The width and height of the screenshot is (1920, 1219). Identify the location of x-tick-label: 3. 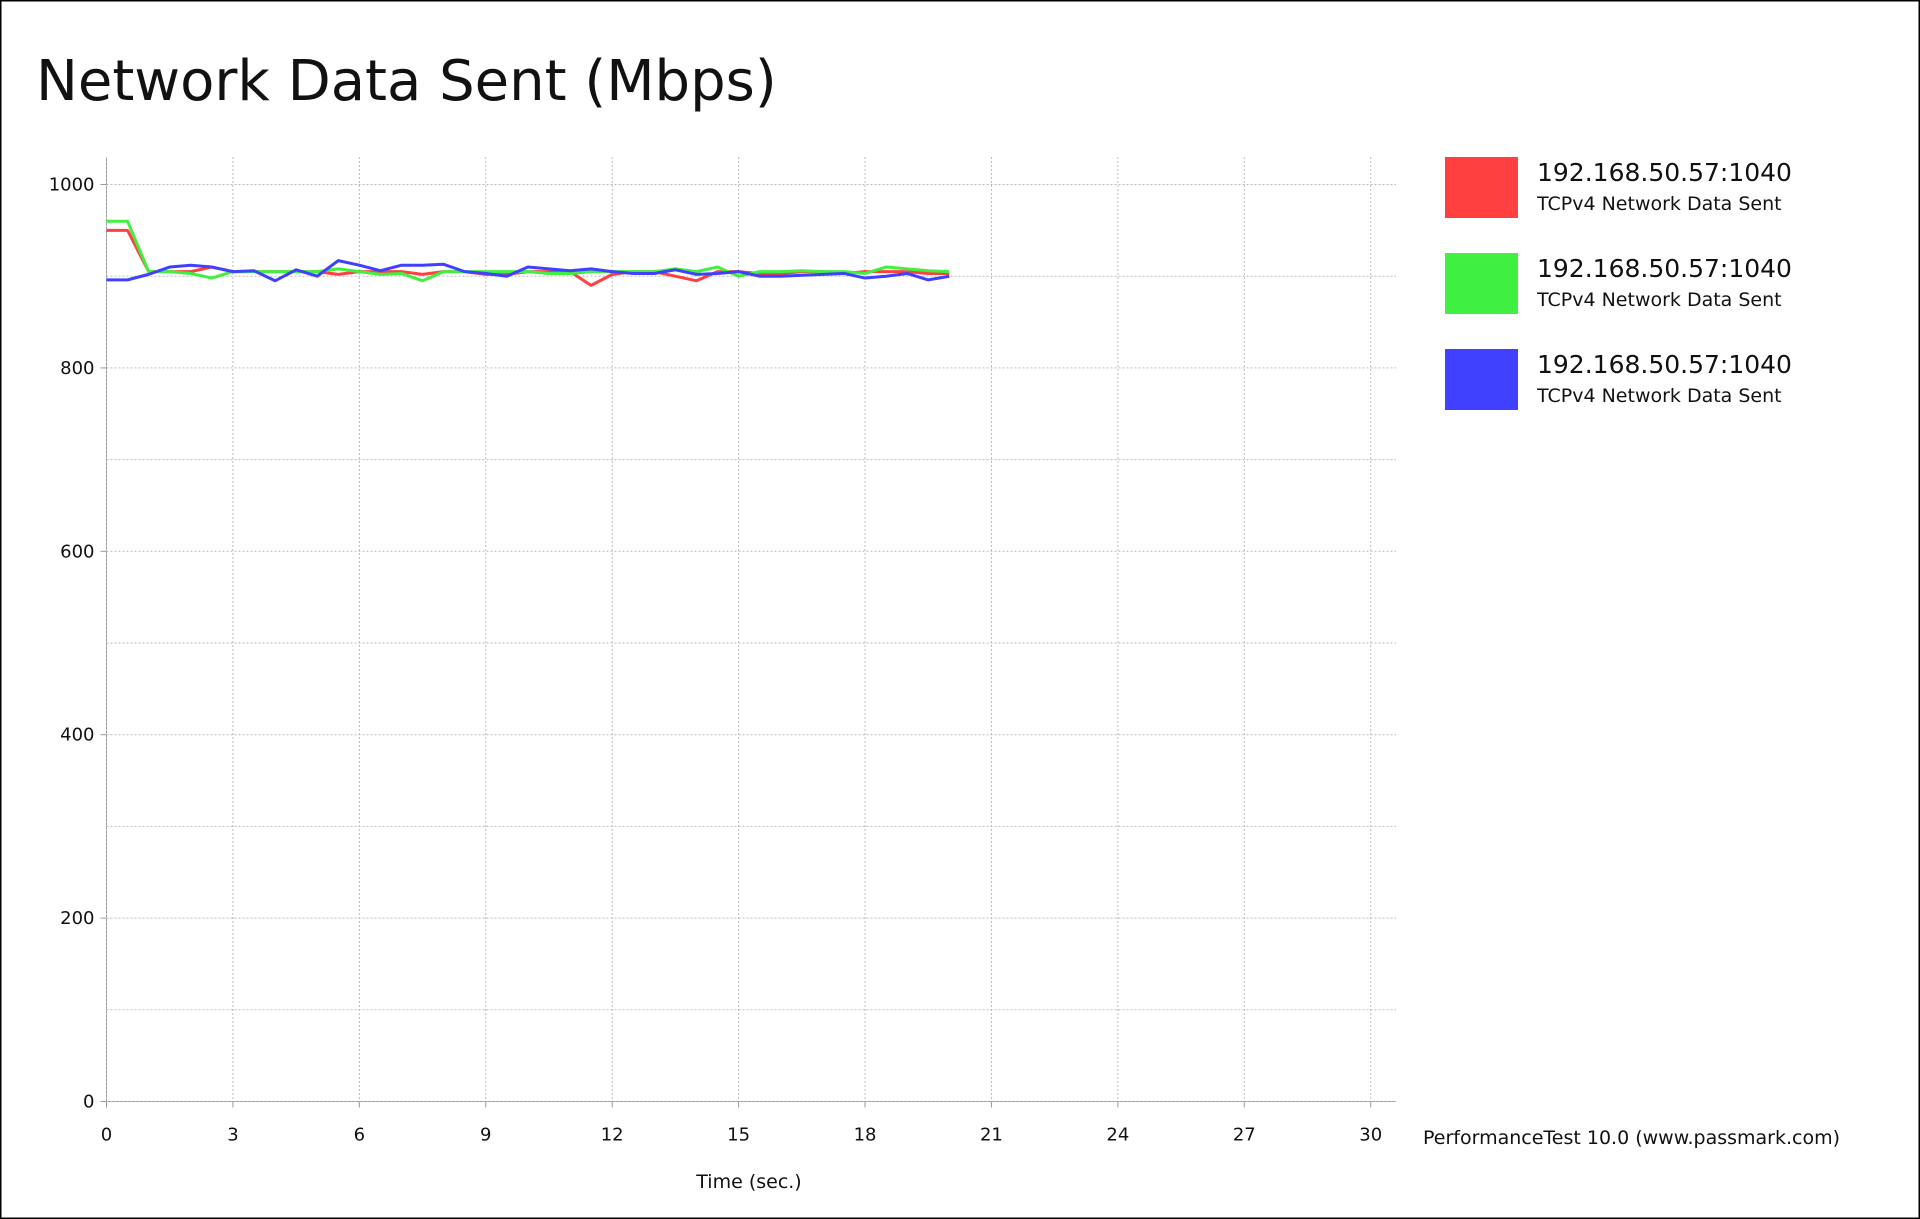
(232, 1135).